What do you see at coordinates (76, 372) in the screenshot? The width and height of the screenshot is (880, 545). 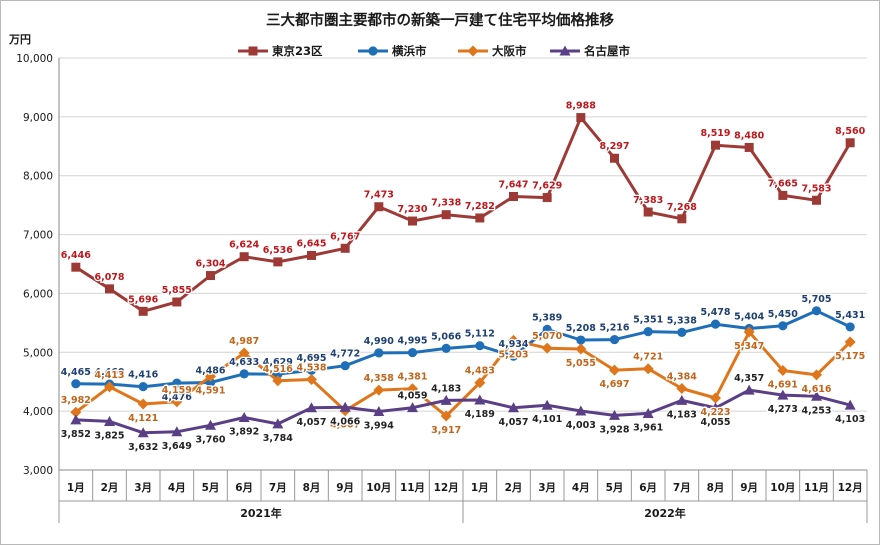 I see `data-label: 4,465` at bounding box center [76, 372].